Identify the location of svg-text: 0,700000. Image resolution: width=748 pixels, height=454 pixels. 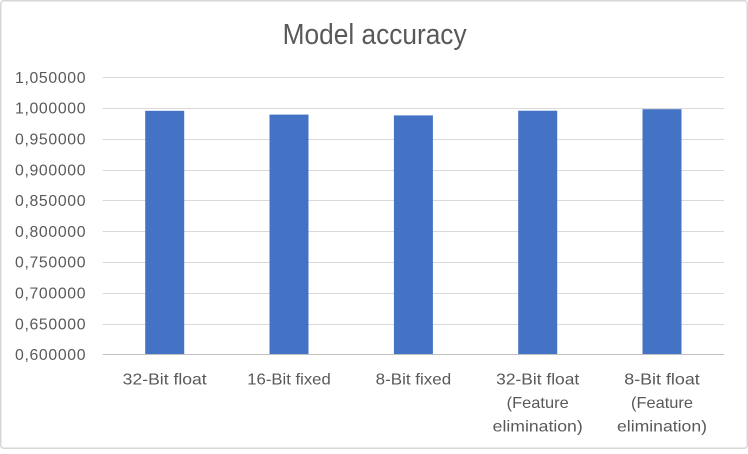
(50, 294).